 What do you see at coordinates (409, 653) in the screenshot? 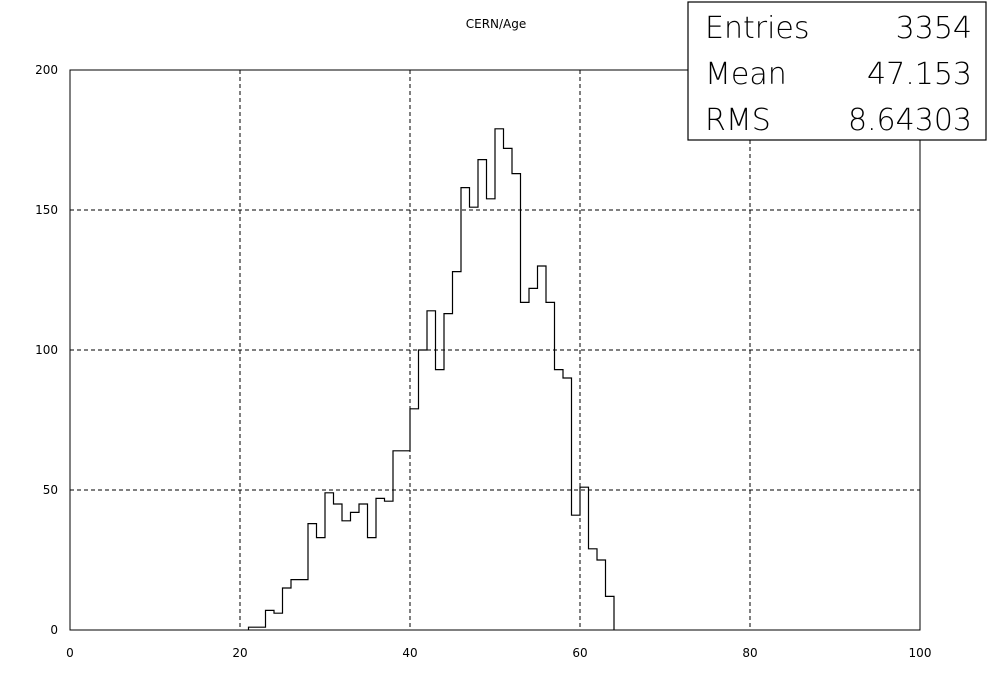
I see `x-tick-label: 40` at bounding box center [409, 653].